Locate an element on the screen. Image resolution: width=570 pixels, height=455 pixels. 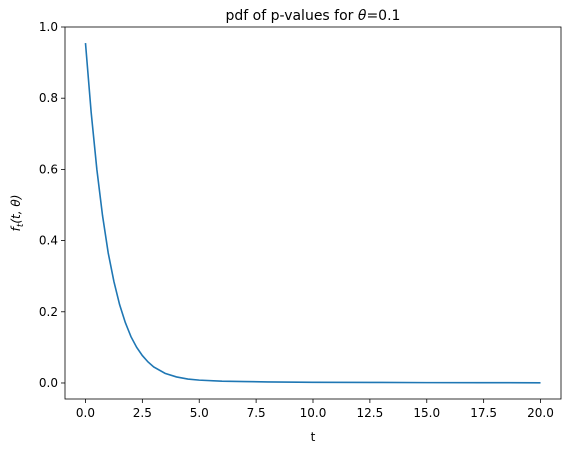
y-axis-ticks: 0.0 0.2 0.4 0.6 0.8 1.0 is located at coordinates (52, 205).